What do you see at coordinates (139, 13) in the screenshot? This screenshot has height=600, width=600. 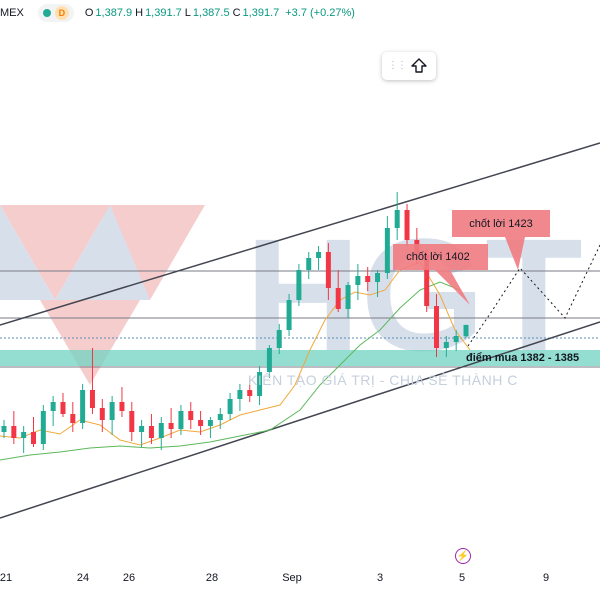 I see `high-label: H` at bounding box center [139, 13].